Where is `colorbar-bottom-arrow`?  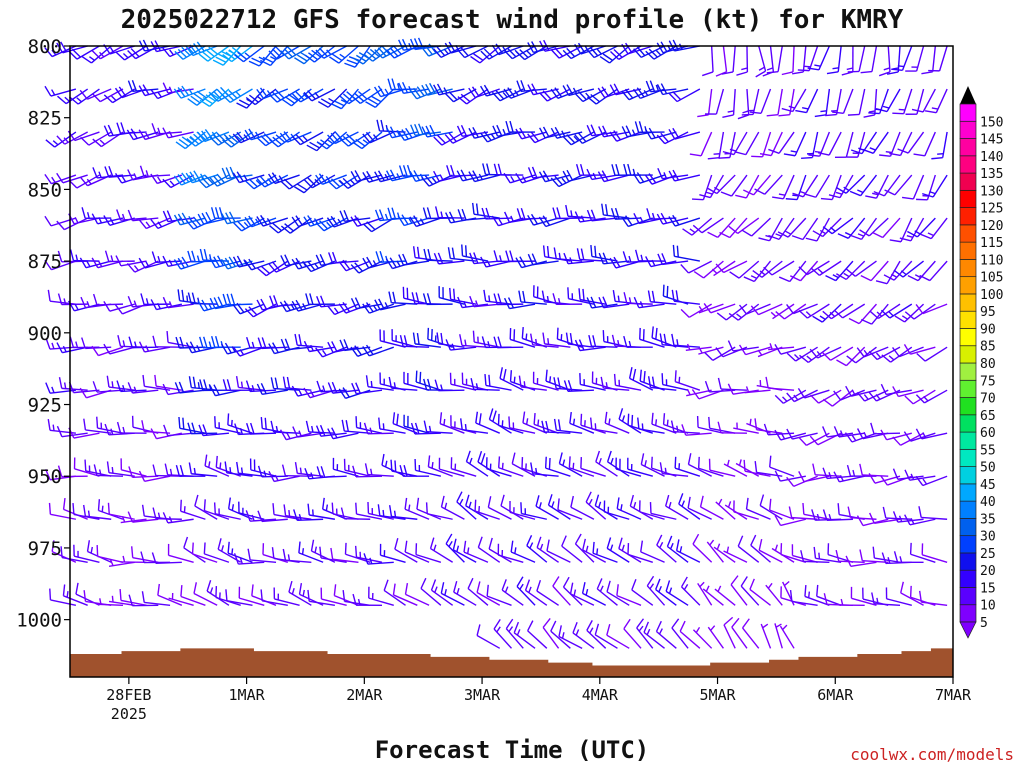 colorbar-bottom-arrow is located at coordinates (968, 630).